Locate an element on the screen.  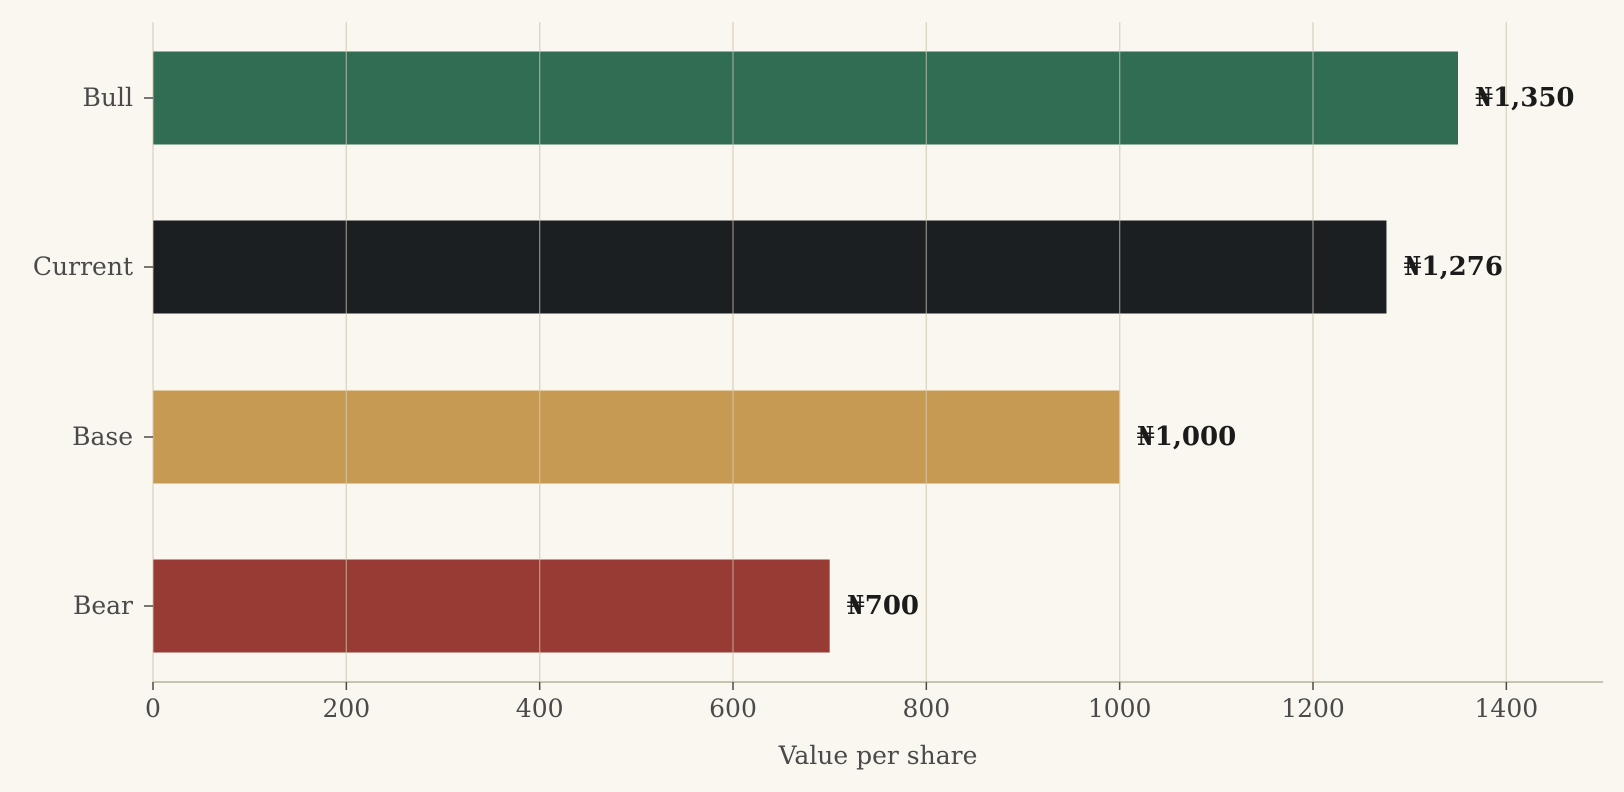
y-axis: Bull Current Base Bear is located at coordinates (93, 351).